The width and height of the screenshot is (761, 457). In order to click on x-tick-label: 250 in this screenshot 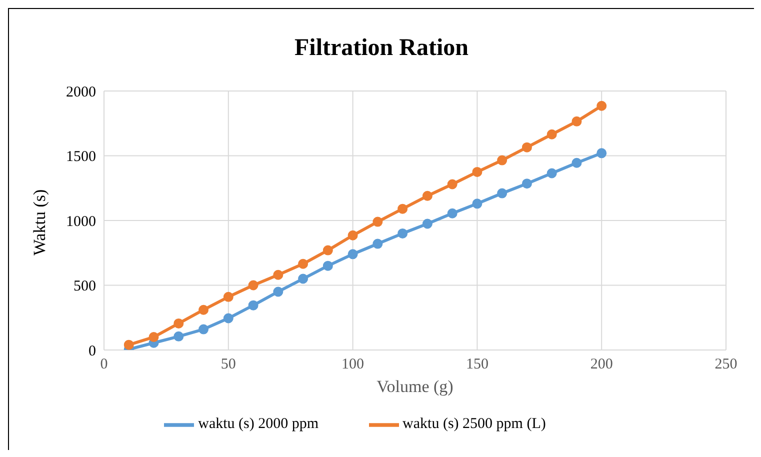, I will do `click(726, 364)`.